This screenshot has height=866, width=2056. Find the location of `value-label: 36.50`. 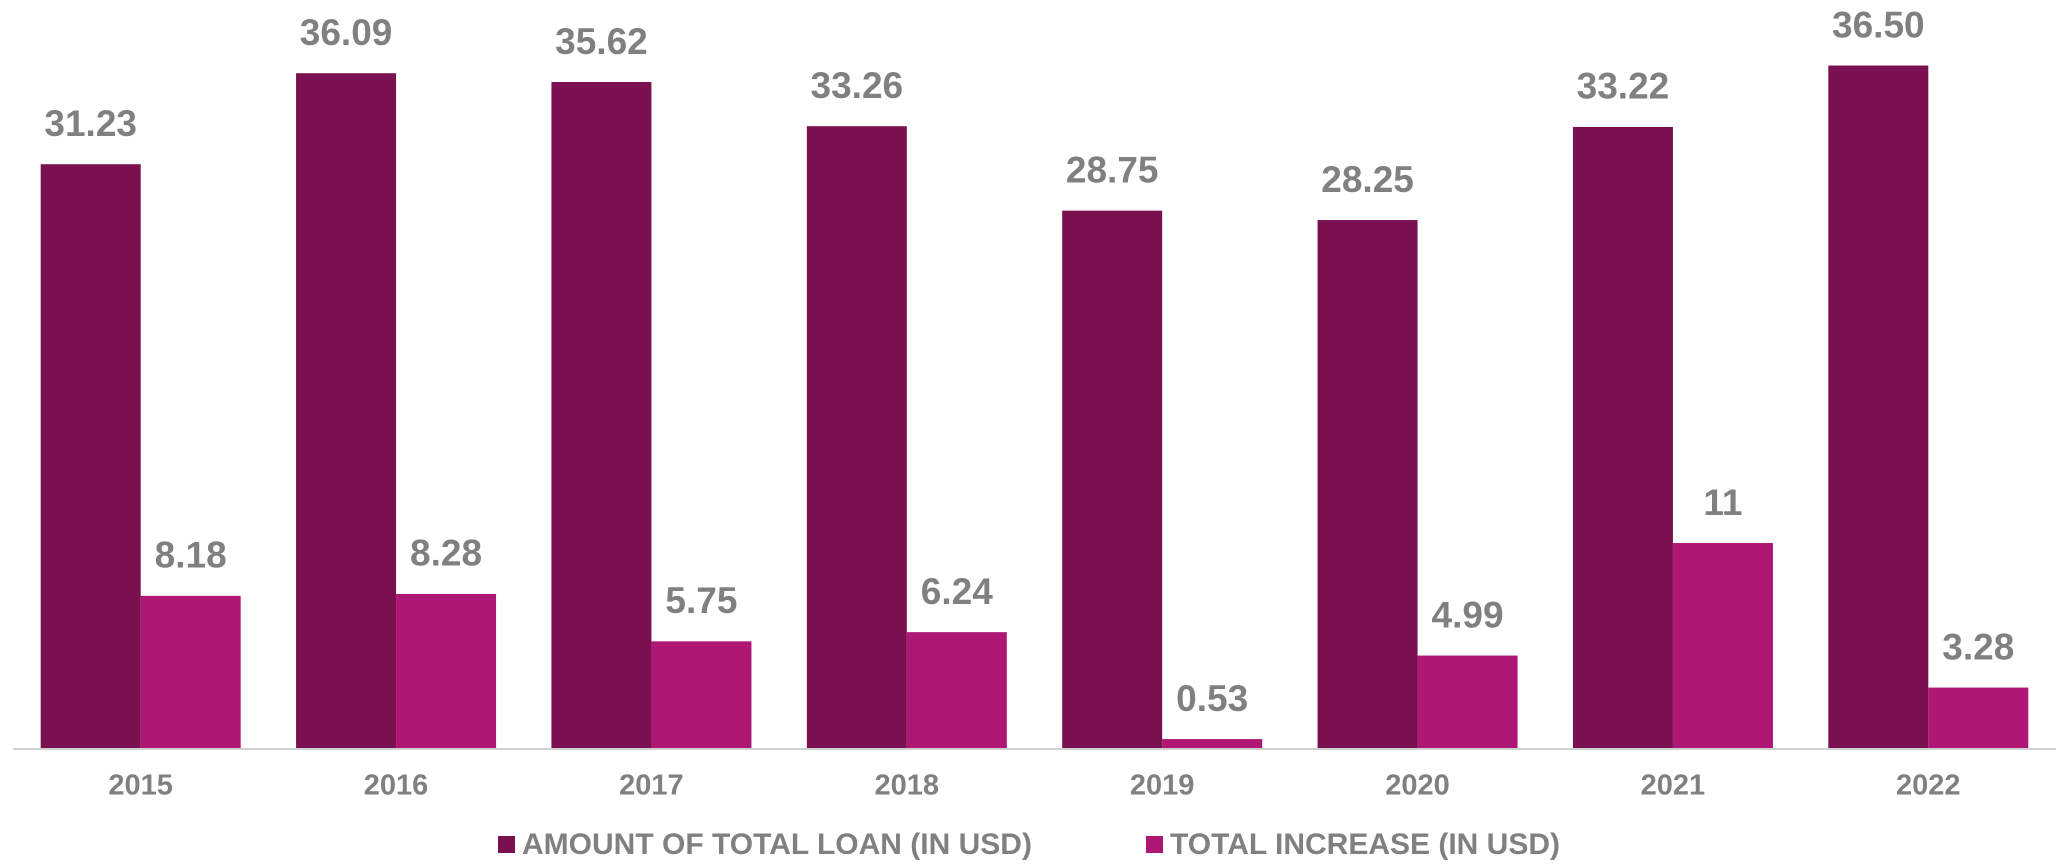

value-label: 36.50 is located at coordinates (1878, 24).